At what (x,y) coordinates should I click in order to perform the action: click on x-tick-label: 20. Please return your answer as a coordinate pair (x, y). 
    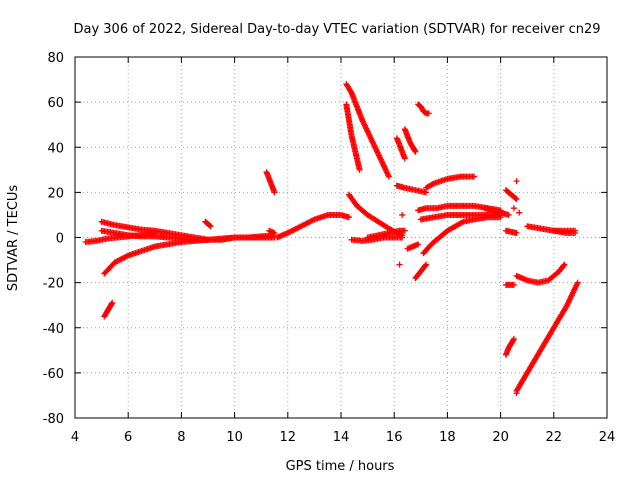
    Looking at the image, I should click on (500, 437).